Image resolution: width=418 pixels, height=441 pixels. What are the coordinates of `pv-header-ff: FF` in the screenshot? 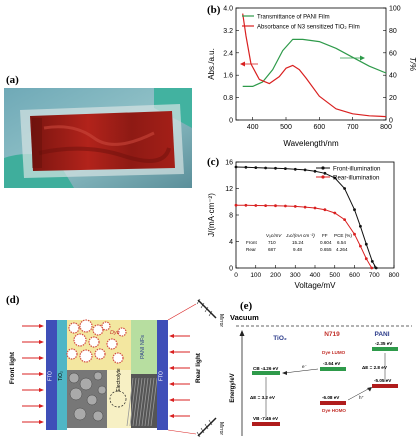 It's located at (325, 235).